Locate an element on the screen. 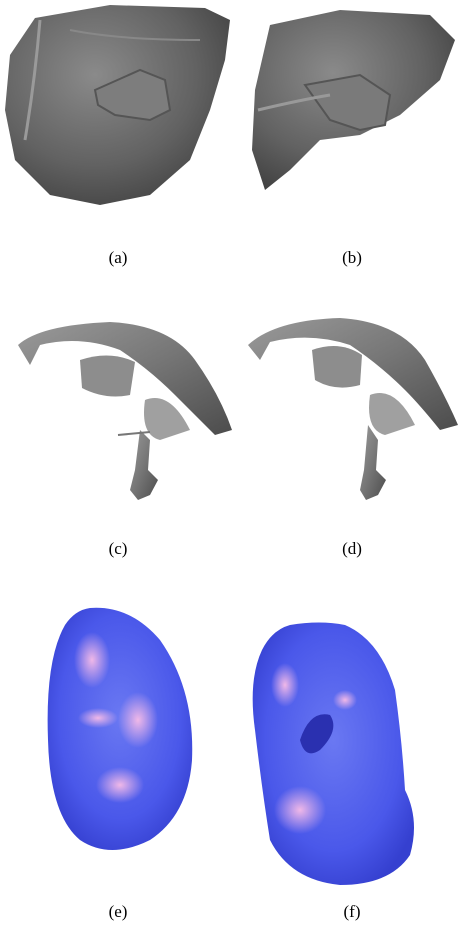 This screenshot has width=459, height=930. caption: (c) is located at coordinates (118, 548).